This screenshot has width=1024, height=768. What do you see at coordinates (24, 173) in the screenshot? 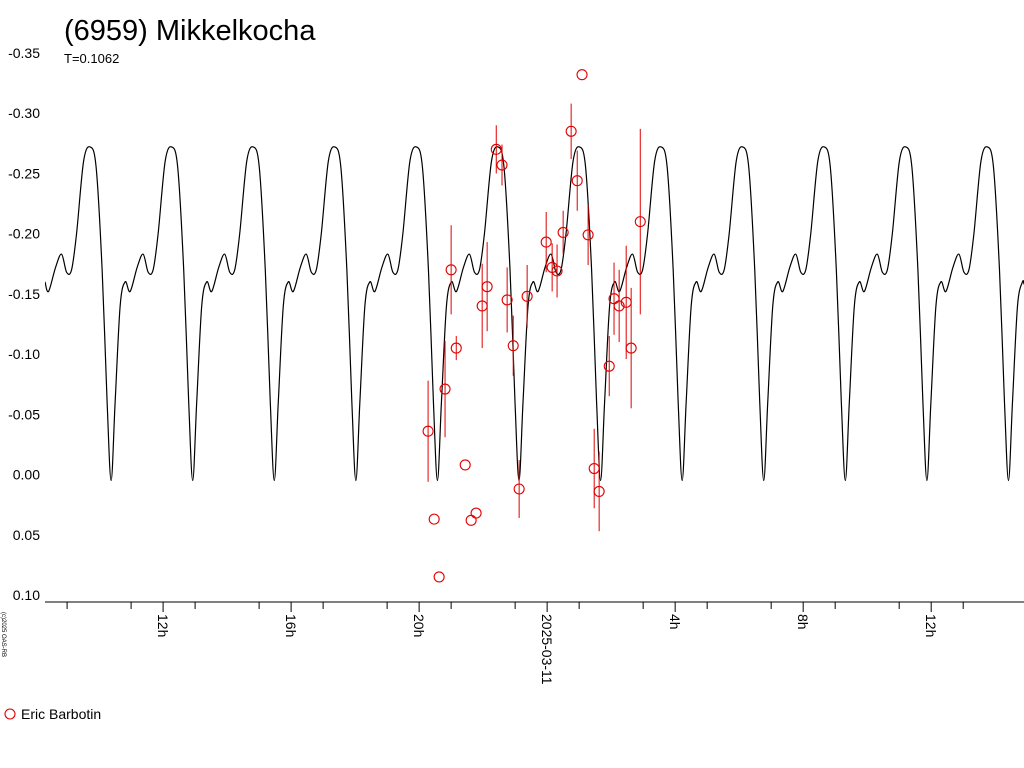
I see `y-tick-label: -0.25` at bounding box center [24, 173].